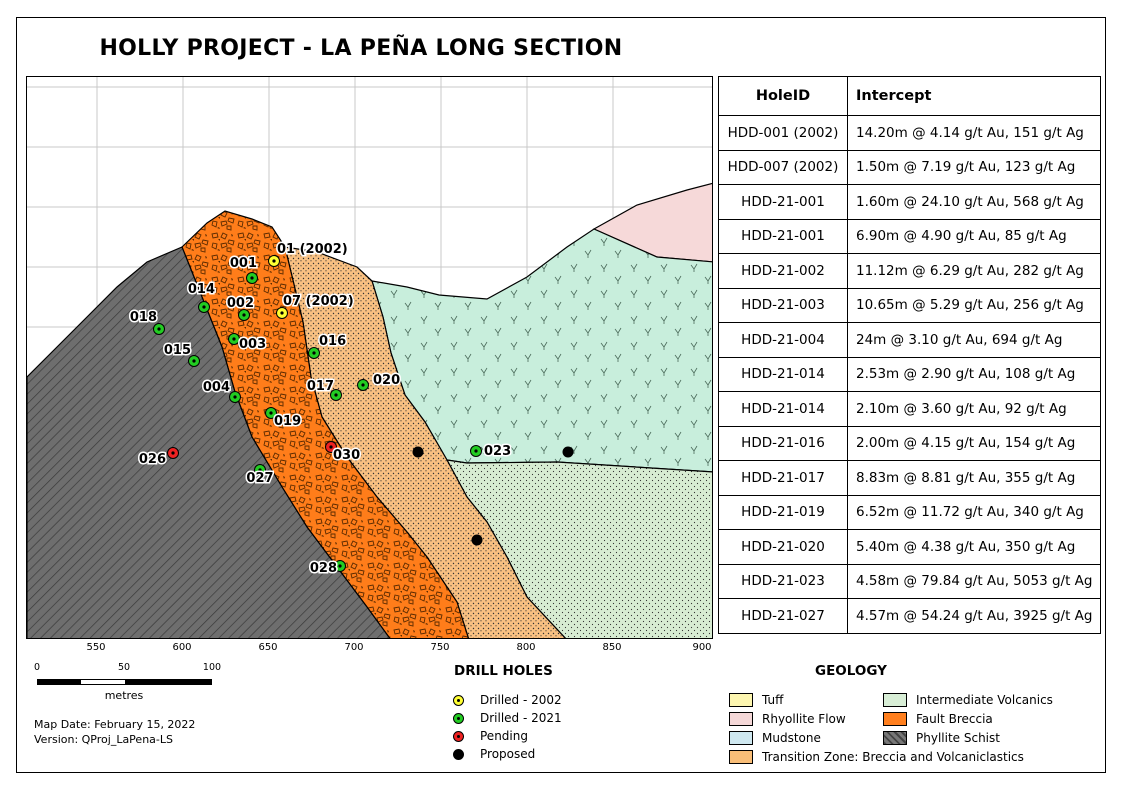 Image resolution: width=1122 pixels, height=793 pixels. I want to click on drill-hole-label: 001, so click(243, 263).